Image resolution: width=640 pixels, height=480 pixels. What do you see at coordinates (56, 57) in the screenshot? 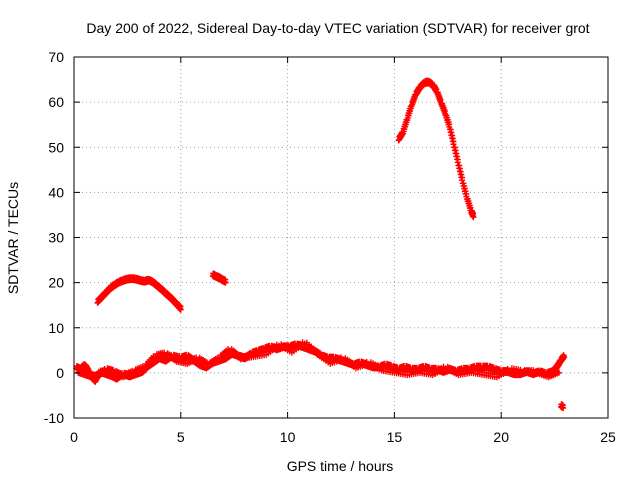
I see `y-tick-label: 70` at bounding box center [56, 57].